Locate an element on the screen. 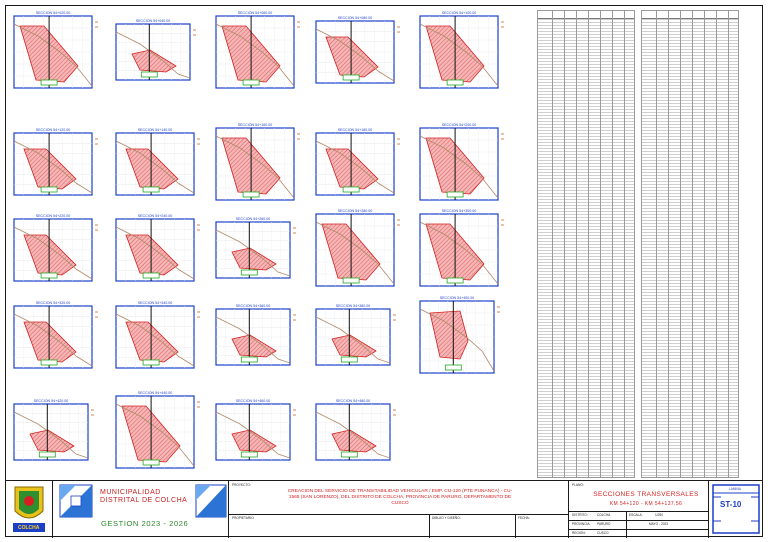  section-label: SECCION 54+260.00 is located at coordinates (253, 219).